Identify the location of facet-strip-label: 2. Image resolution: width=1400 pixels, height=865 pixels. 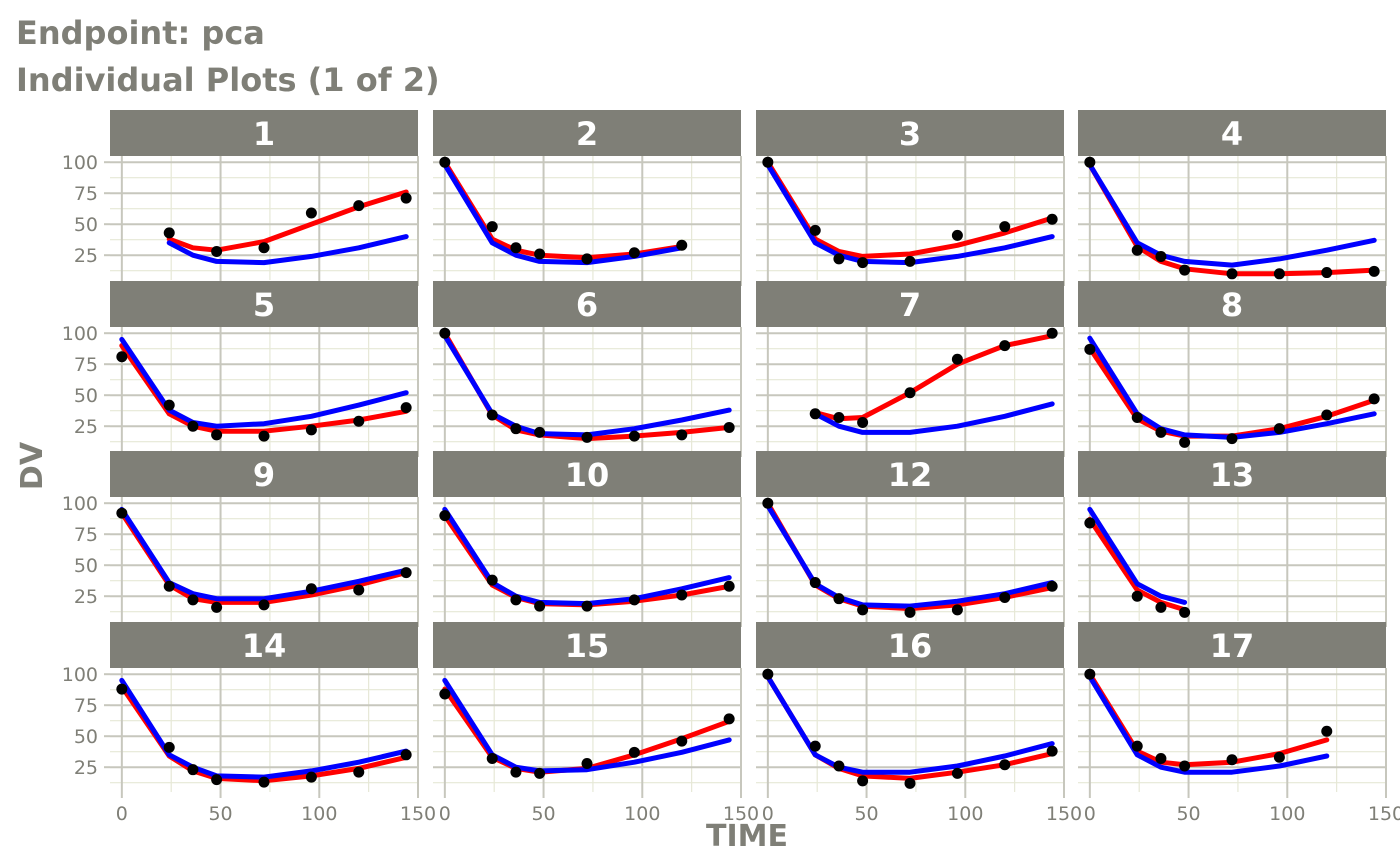
(587, 134).